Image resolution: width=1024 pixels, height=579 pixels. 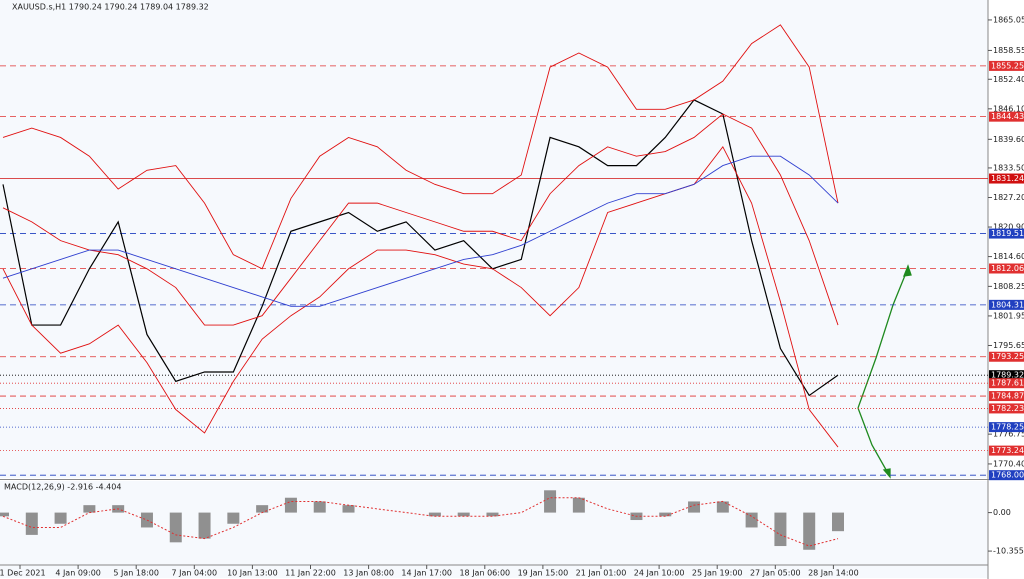 What do you see at coordinates (1008, 197) in the screenshot?
I see `y-tick-label: 1827.20` at bounding box center [1008, 197].